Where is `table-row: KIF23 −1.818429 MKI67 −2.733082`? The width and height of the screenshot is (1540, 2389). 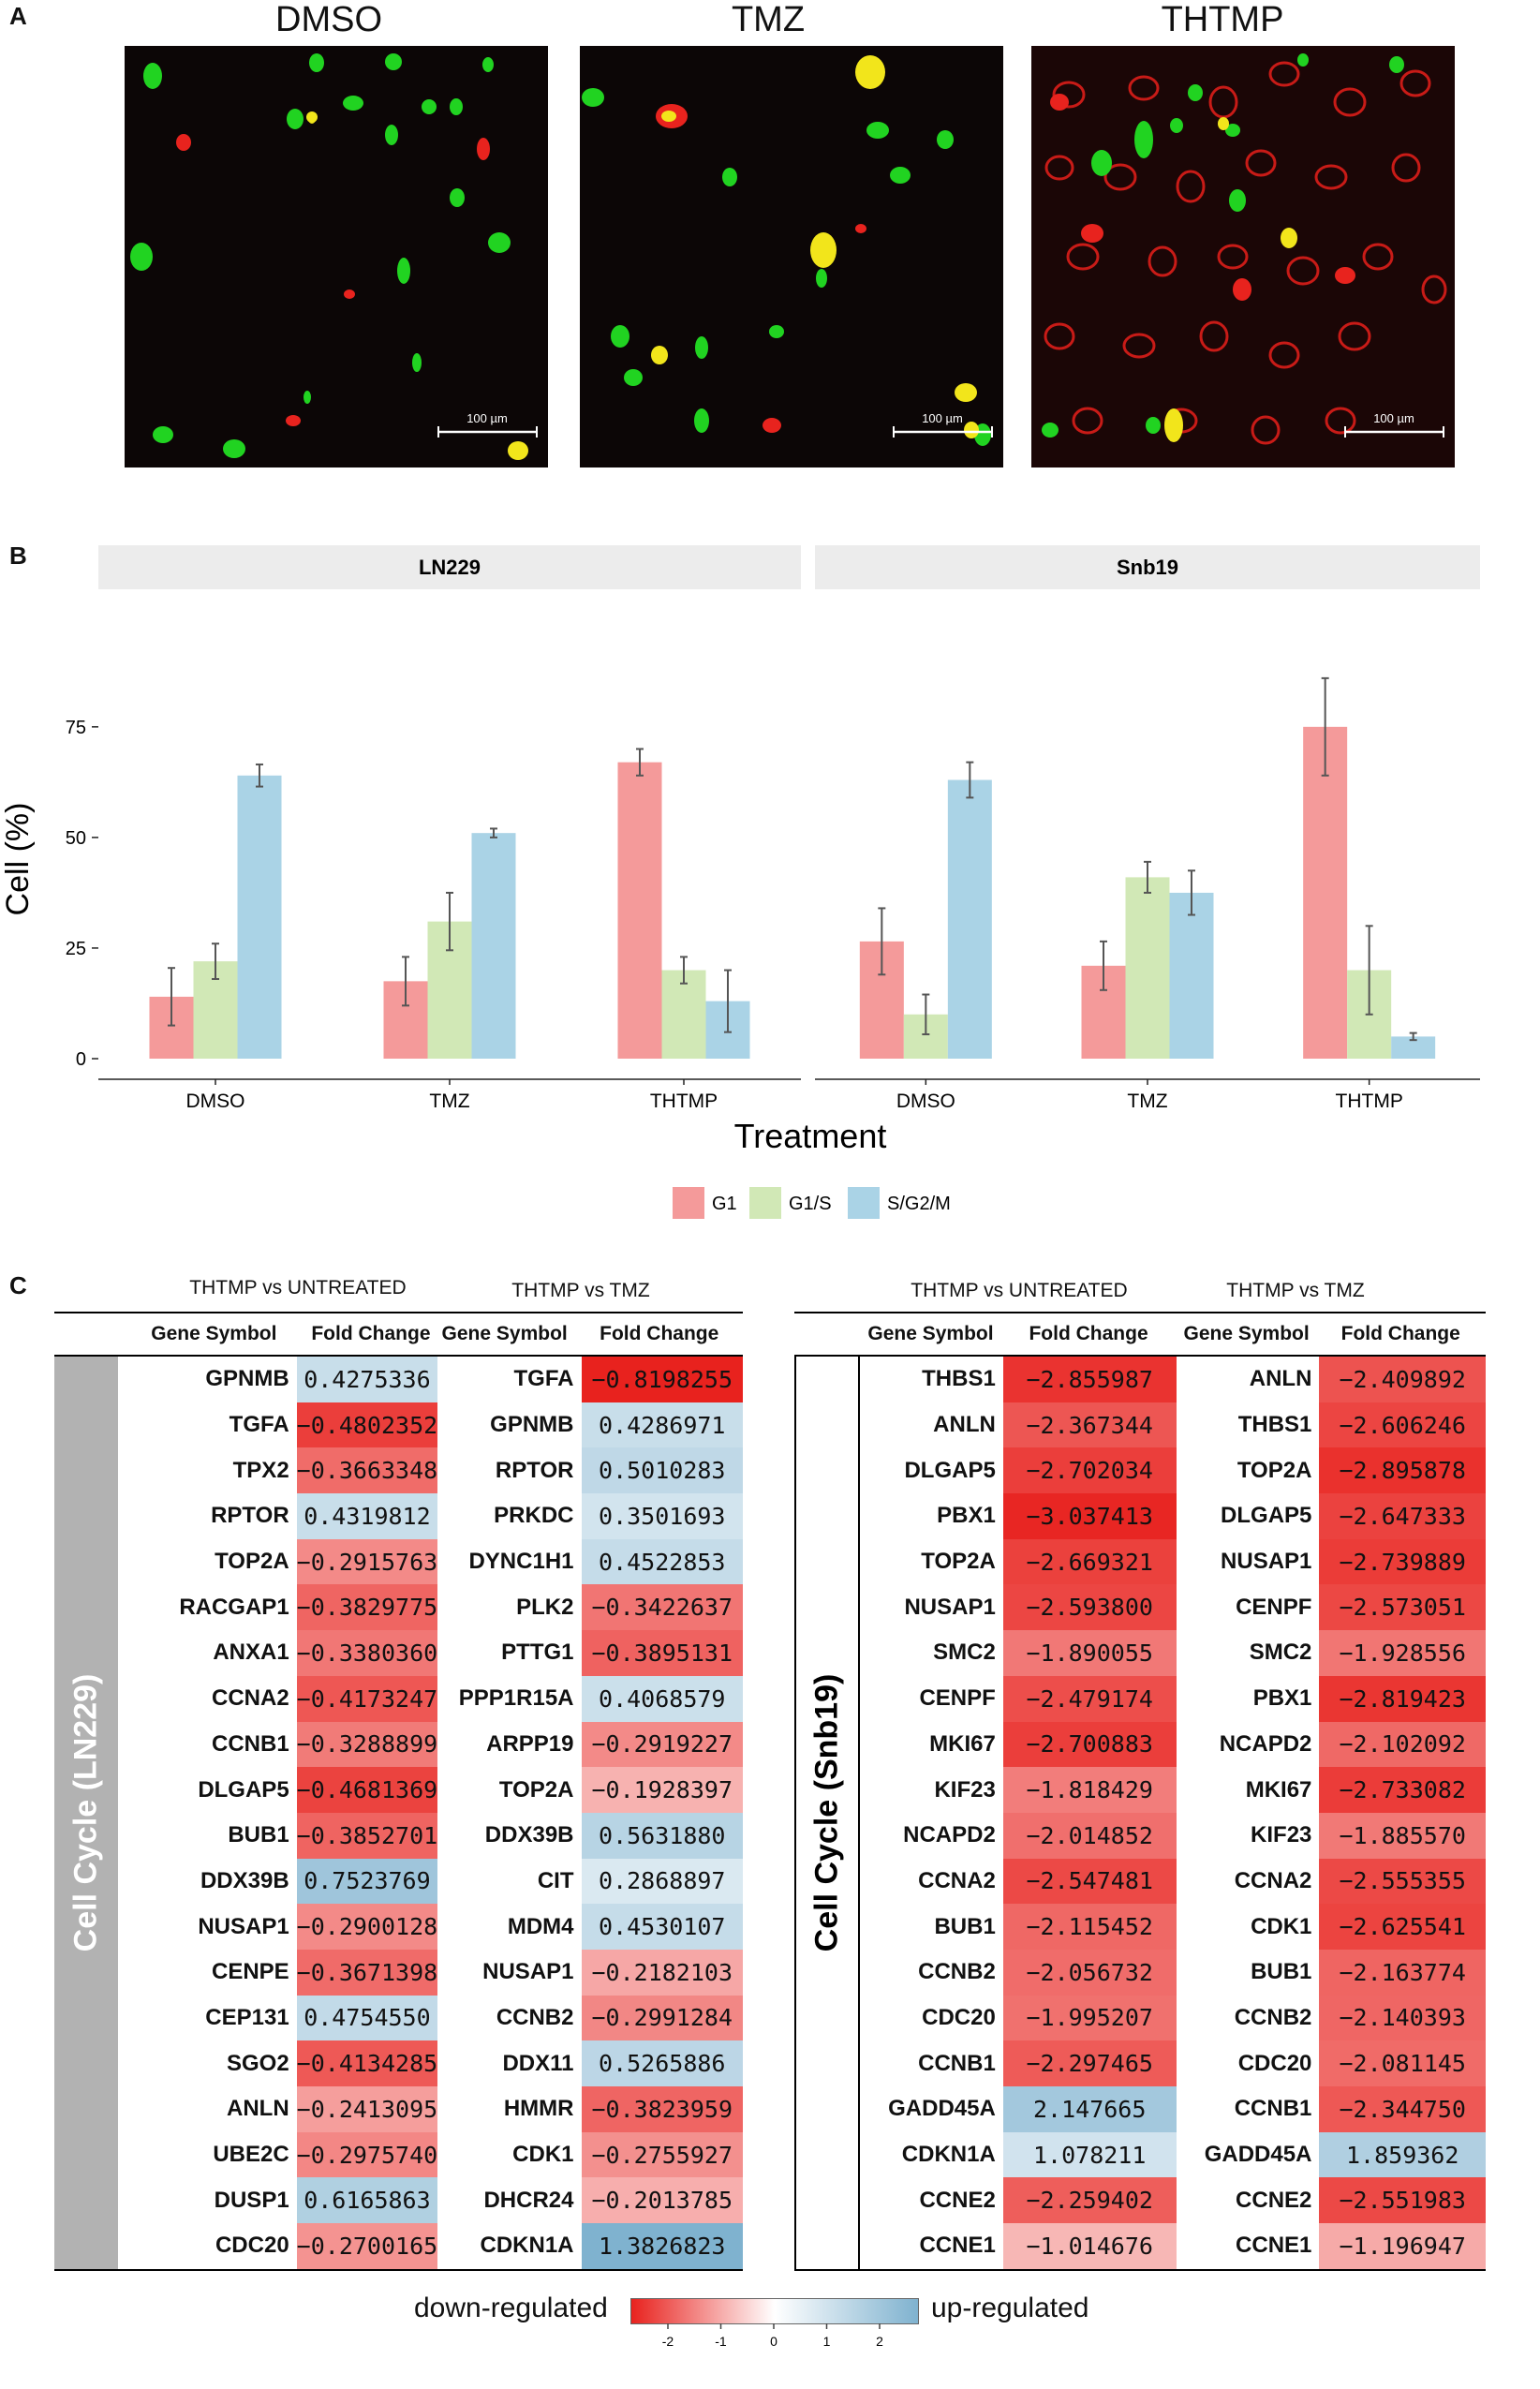
table-row: KIF23 −1.818429 MKI67 −2.733082 is located at coordinates (1173, 1790).